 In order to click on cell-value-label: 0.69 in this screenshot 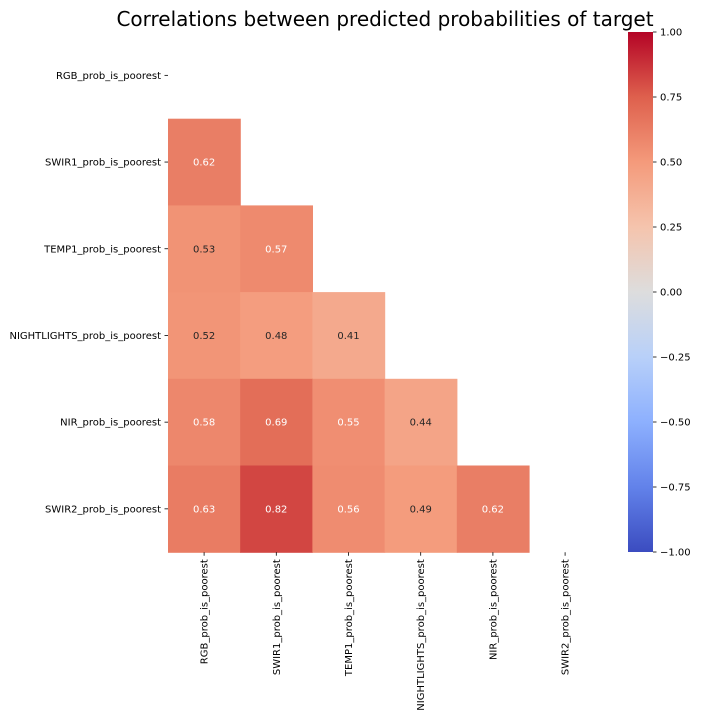, I will do `click(276, 423)`.